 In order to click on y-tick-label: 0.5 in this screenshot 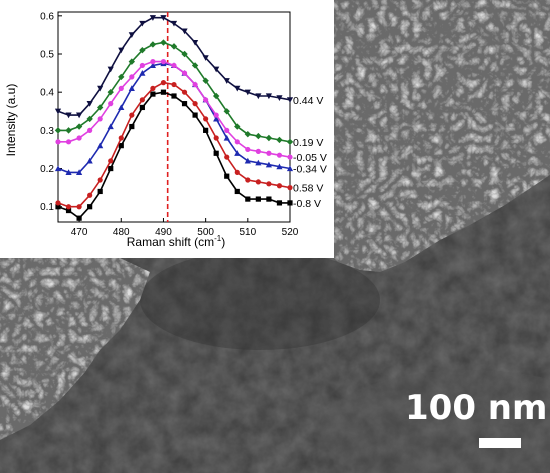, I will do `click(47, 55)`.